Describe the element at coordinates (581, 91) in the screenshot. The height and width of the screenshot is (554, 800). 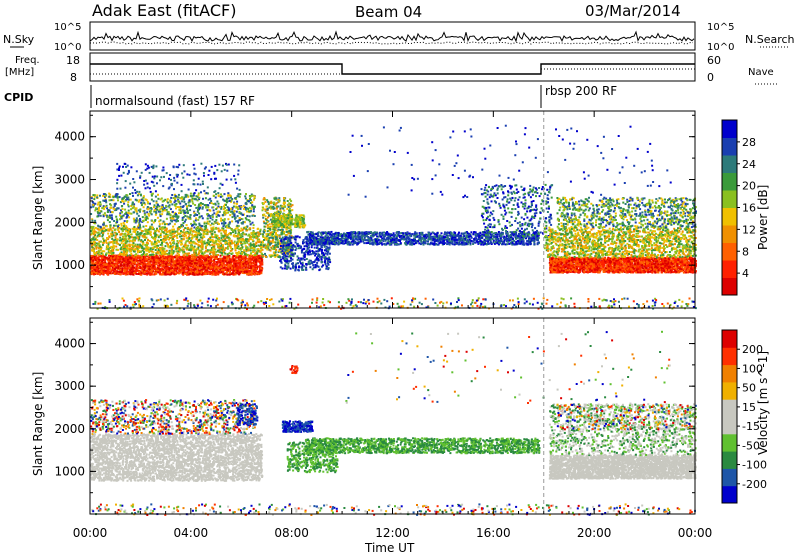
I see `cpid-segment-rbsp: rbsp 200 RF` at that location.